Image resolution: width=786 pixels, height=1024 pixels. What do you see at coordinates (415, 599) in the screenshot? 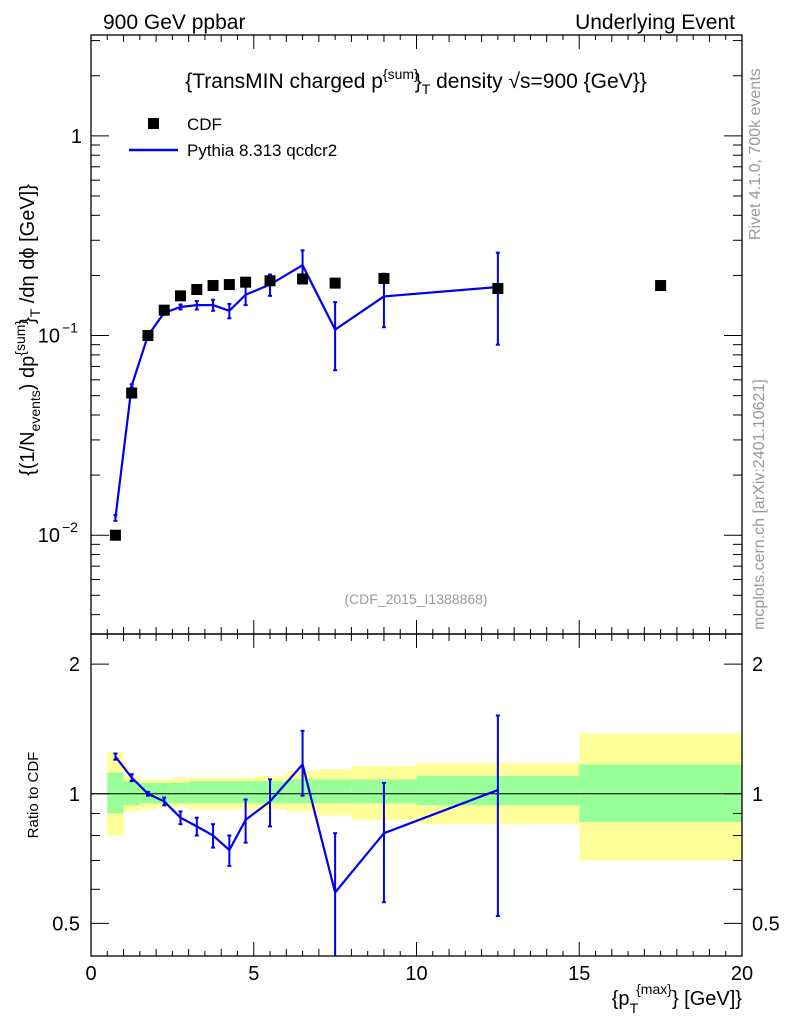
I see `analysis-tag: (CDF_2015_I1388868)` at bounding box center [415, 599].